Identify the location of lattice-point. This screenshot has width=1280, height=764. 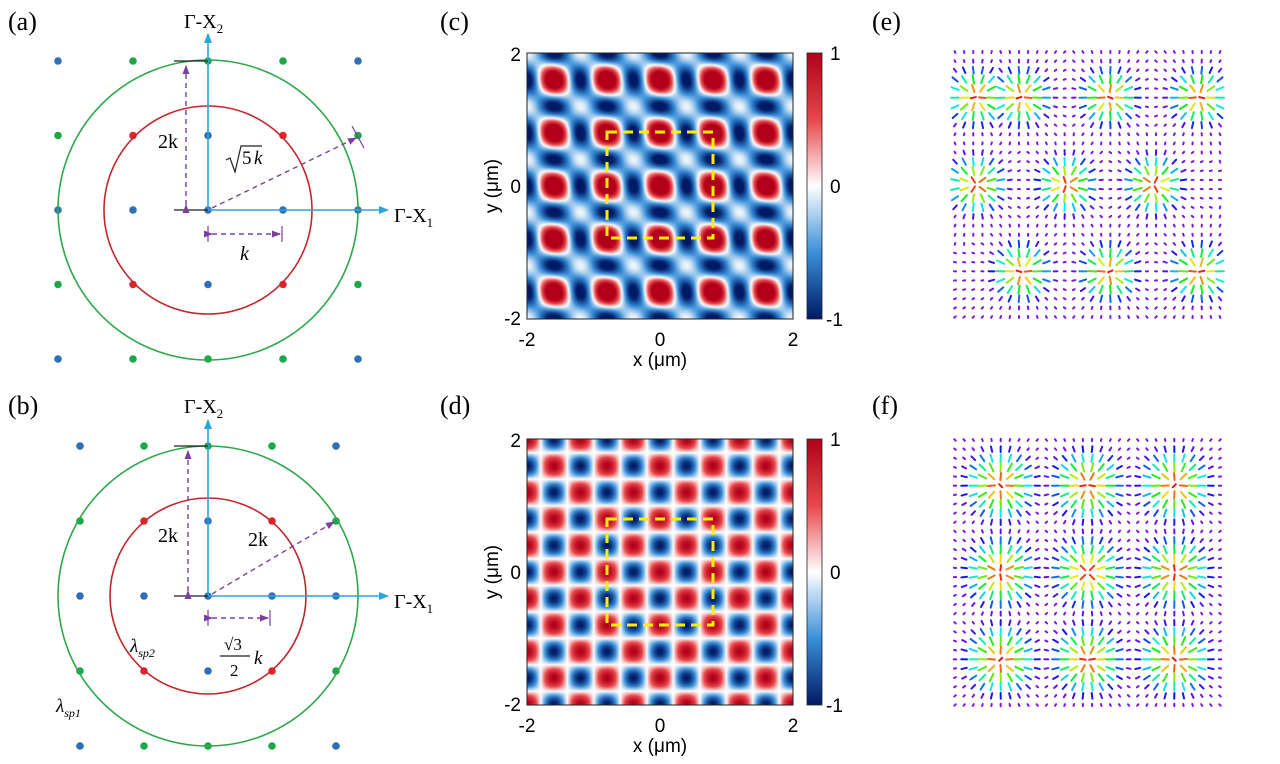
(58, 359).